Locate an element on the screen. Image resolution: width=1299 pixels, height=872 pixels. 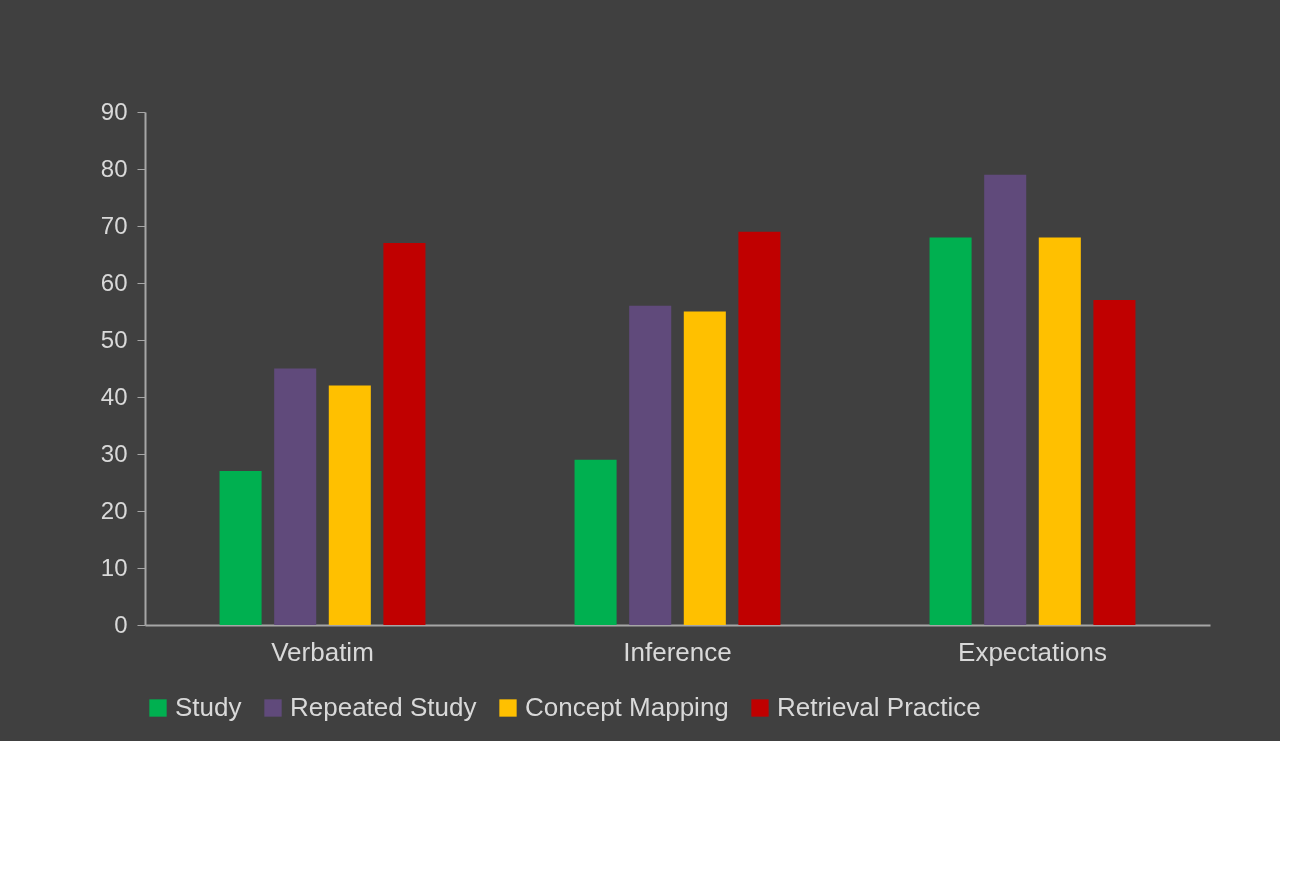
x-tick-label: Expectations is located at coordinates (1032, 651).